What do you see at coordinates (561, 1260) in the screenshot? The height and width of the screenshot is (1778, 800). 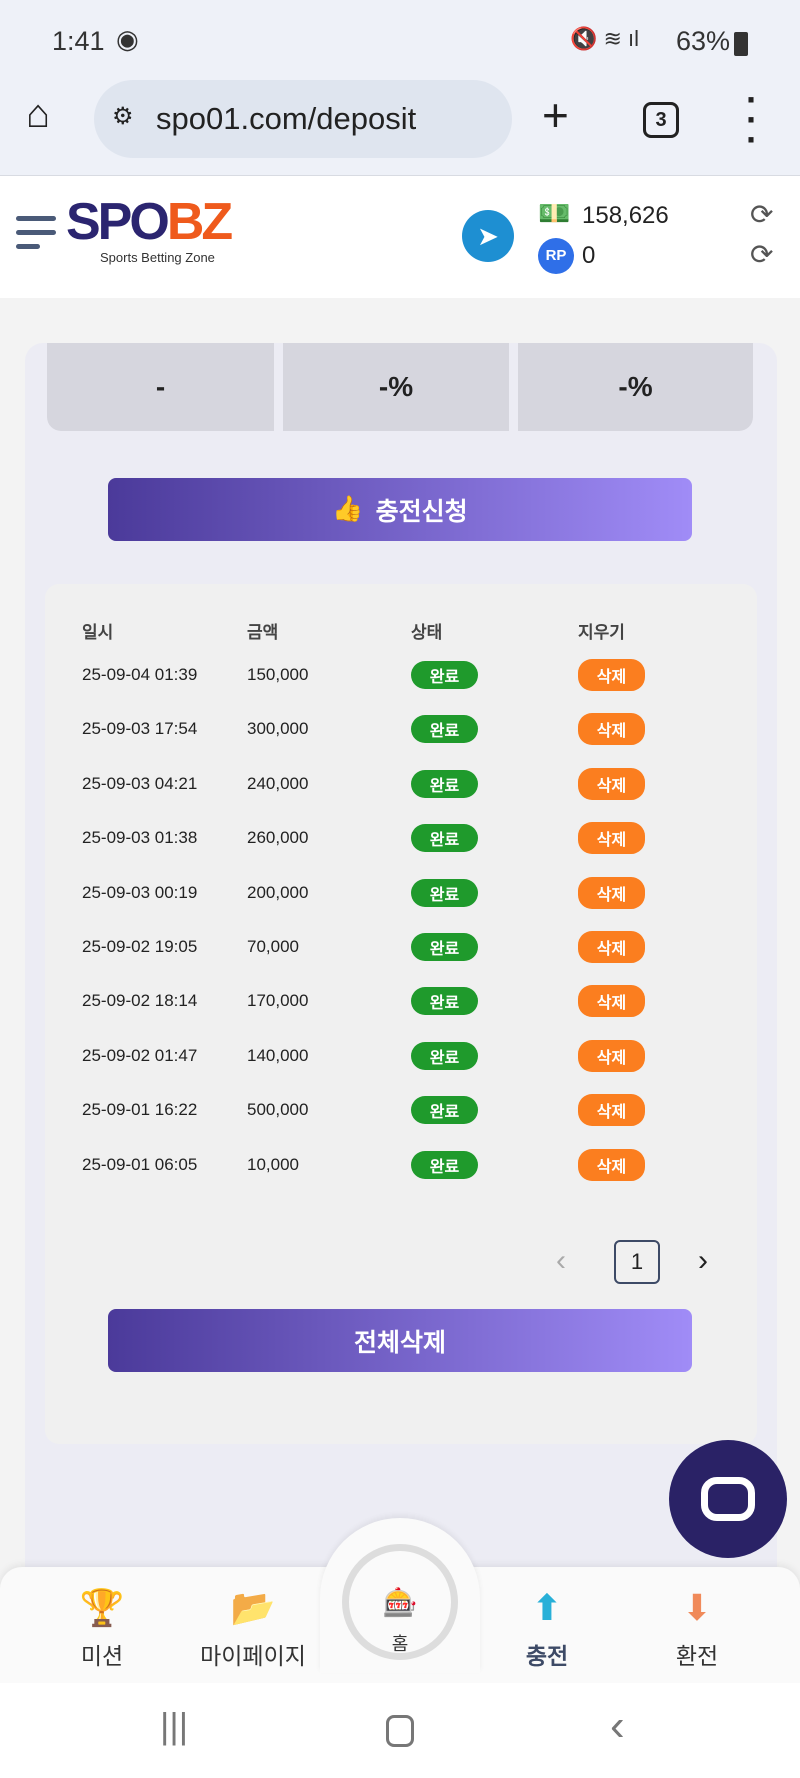 I see `prev-page-icon: ‹` at bounding box center [561, 1260].